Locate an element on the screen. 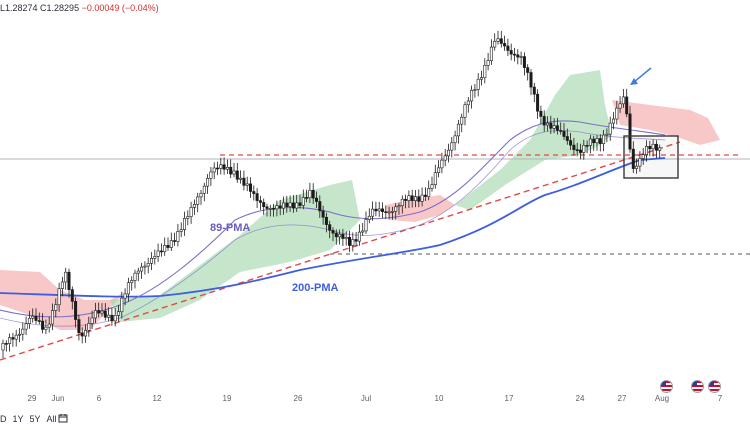 The width and height of the screenshot is (750, 430). calendar-range-icon is located at coordinates (63, 418).